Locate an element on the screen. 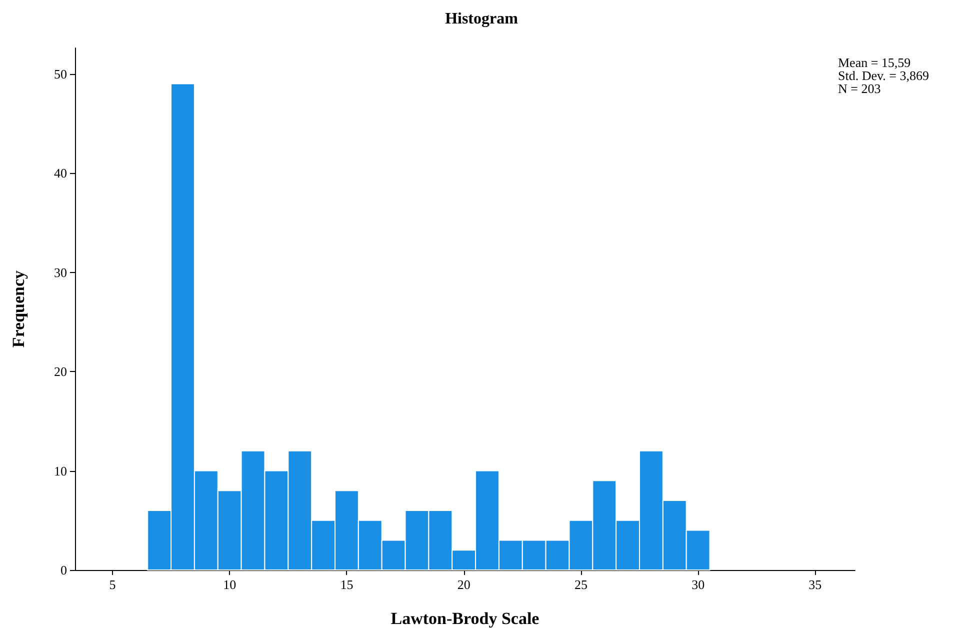  x-tick-label: 30 is located at coordinates (698, 584).